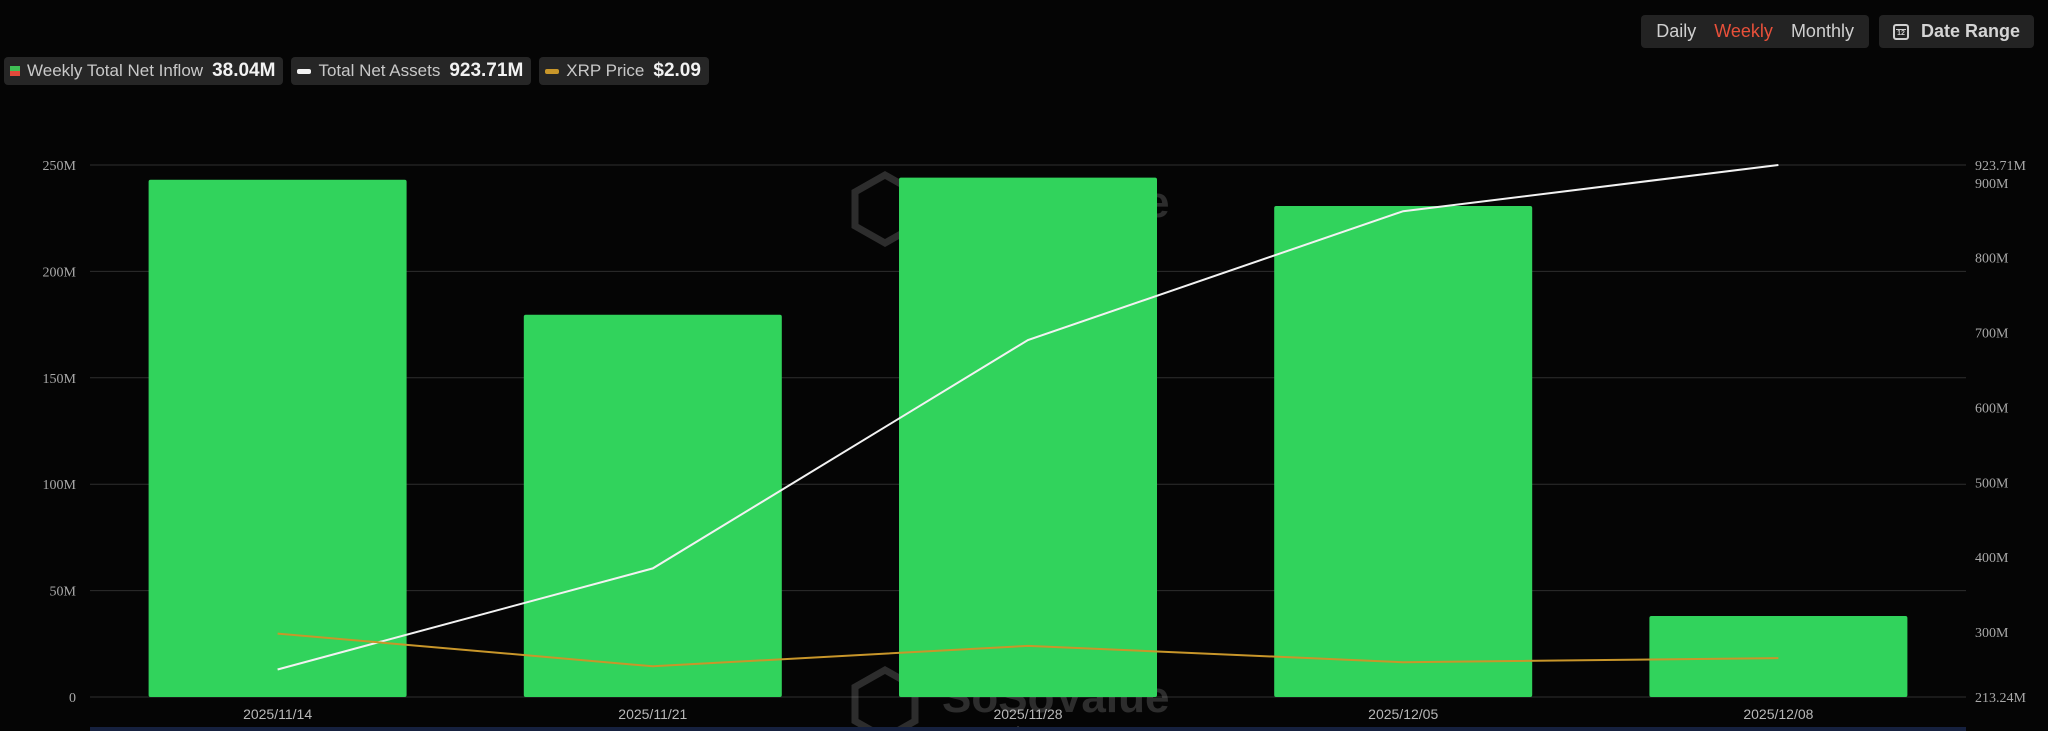 The width and height of the screenshot is (2048, 731). What do you see at coordinates (605, 70) in the screenshot?
I see `legend-xrp-price-label: XRP Price` at bounding box center [605, 70].